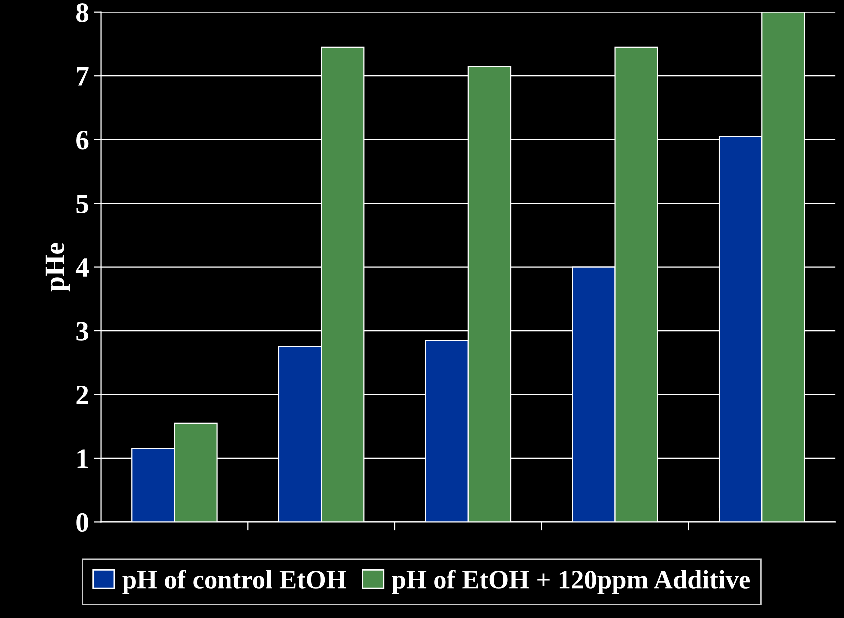  Describe the element at coordinates (82, 522) in the screenshot. I see `y-tick-label: 0` at that location.